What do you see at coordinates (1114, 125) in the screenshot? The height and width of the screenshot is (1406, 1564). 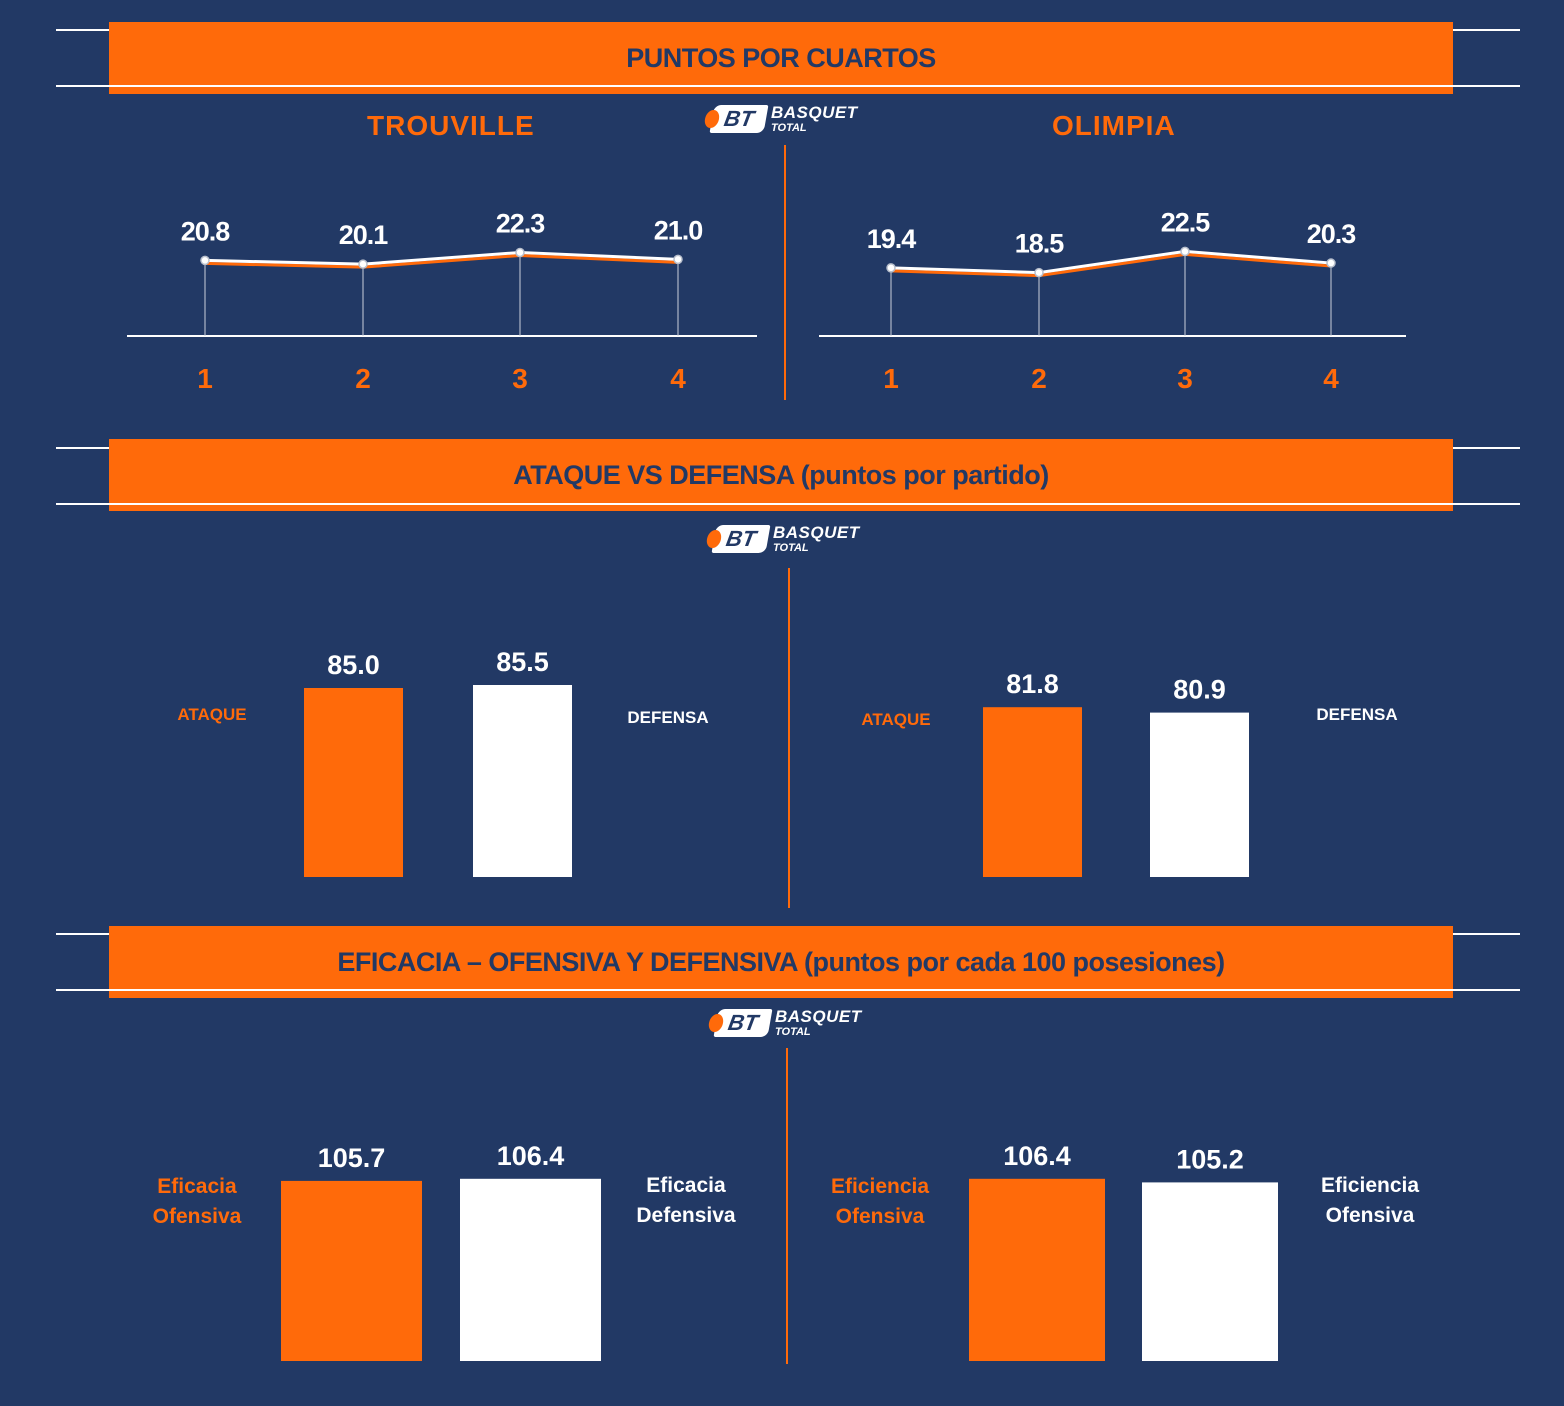 I see `team-name-right: OLIMPIA` at bounding box center [1114, 125].